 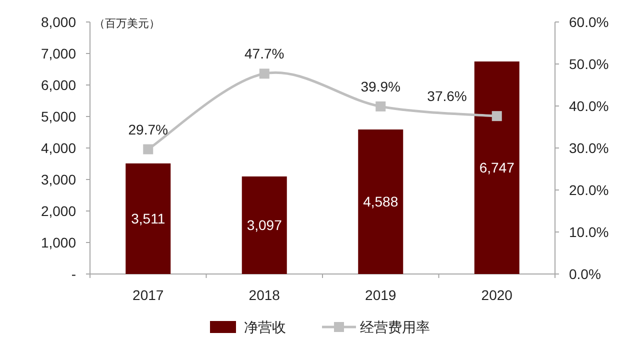 What do you see at coordinates (58, 54) in the screenshot?
I see `y-tick-label: 7,000` at bounding box center [58, 54].